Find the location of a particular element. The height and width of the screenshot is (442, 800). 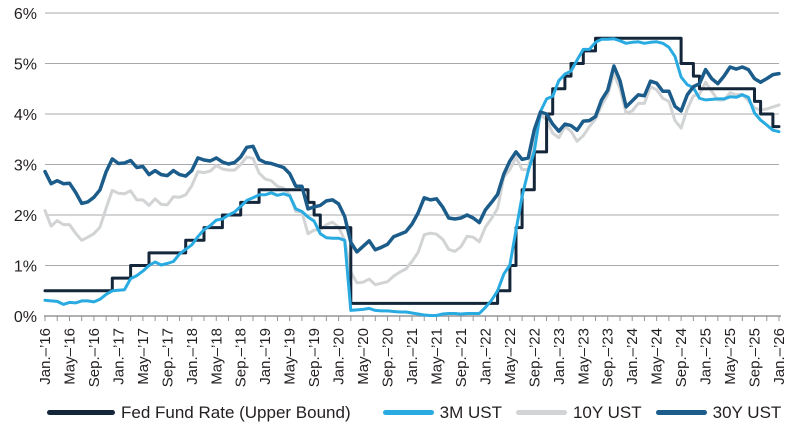

y-axis-label: 5% is located at coordinates (25, 65).